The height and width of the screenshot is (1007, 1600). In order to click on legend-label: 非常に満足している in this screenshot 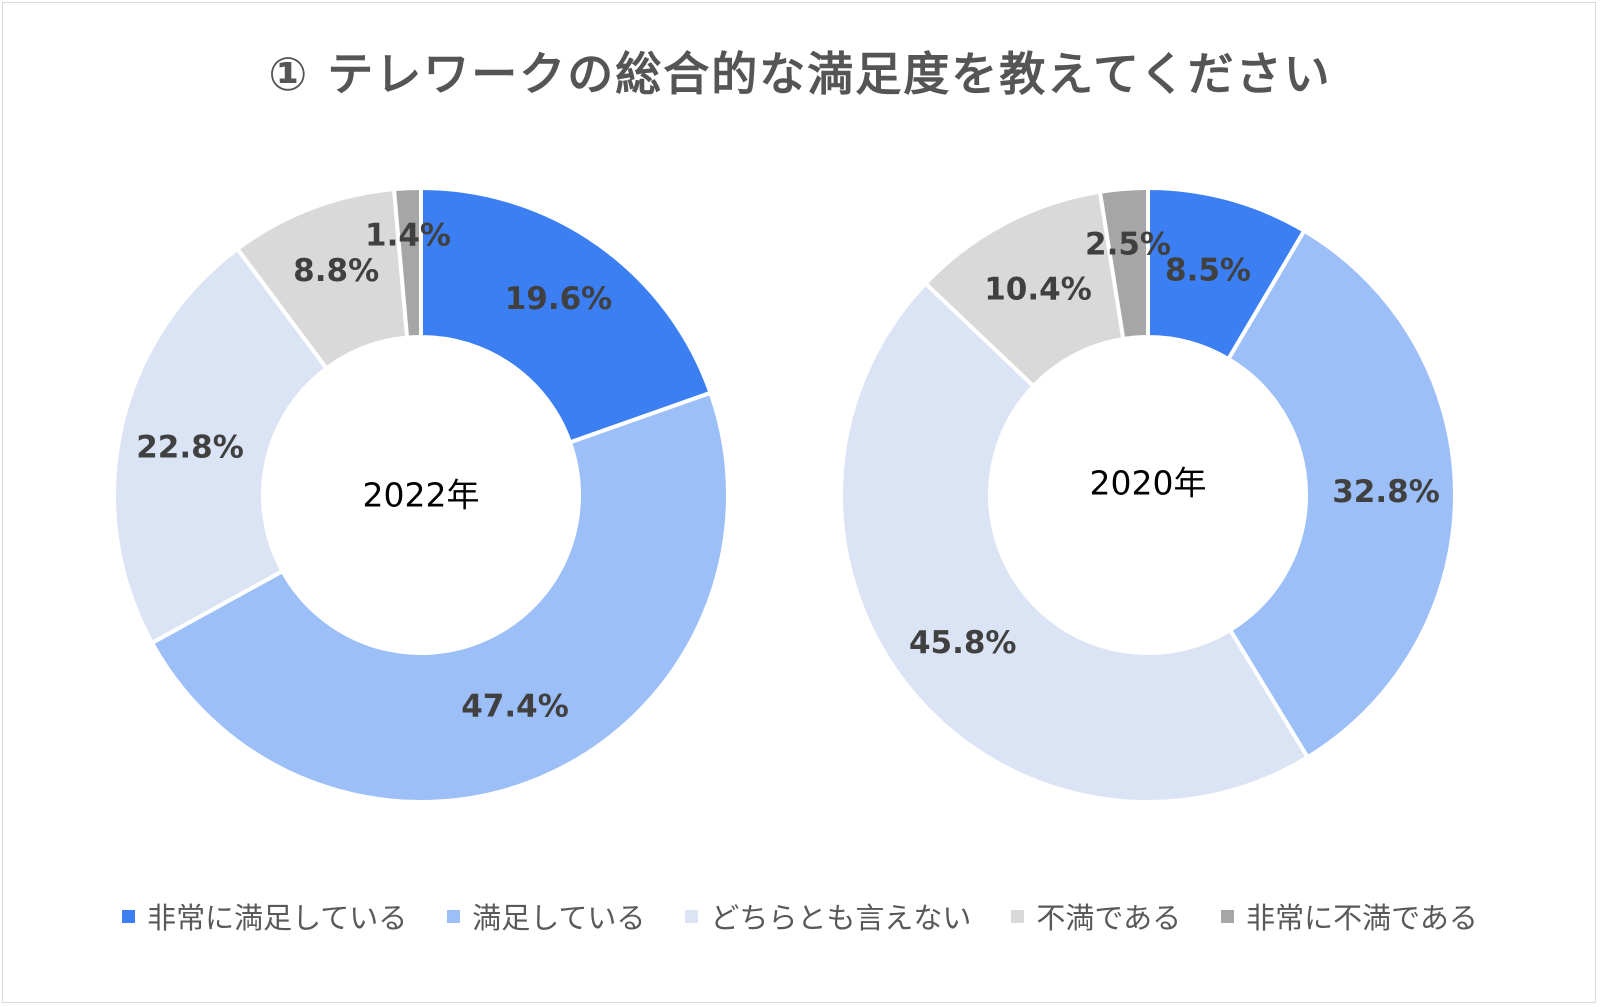, I will do `click(277, 918)`.